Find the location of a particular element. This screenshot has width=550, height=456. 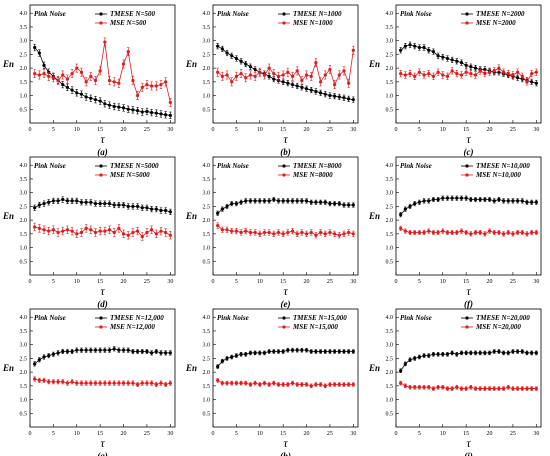

plot-frame is located at coordinates (468, 368).